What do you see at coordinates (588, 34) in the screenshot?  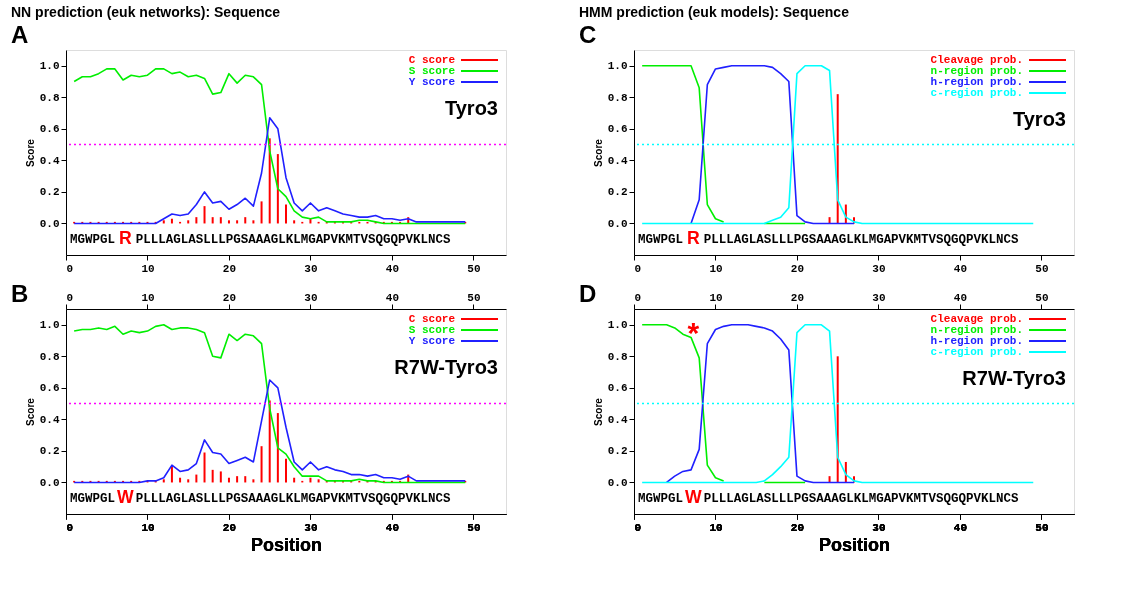 I see `text: C` at bounding box center [588, 34].